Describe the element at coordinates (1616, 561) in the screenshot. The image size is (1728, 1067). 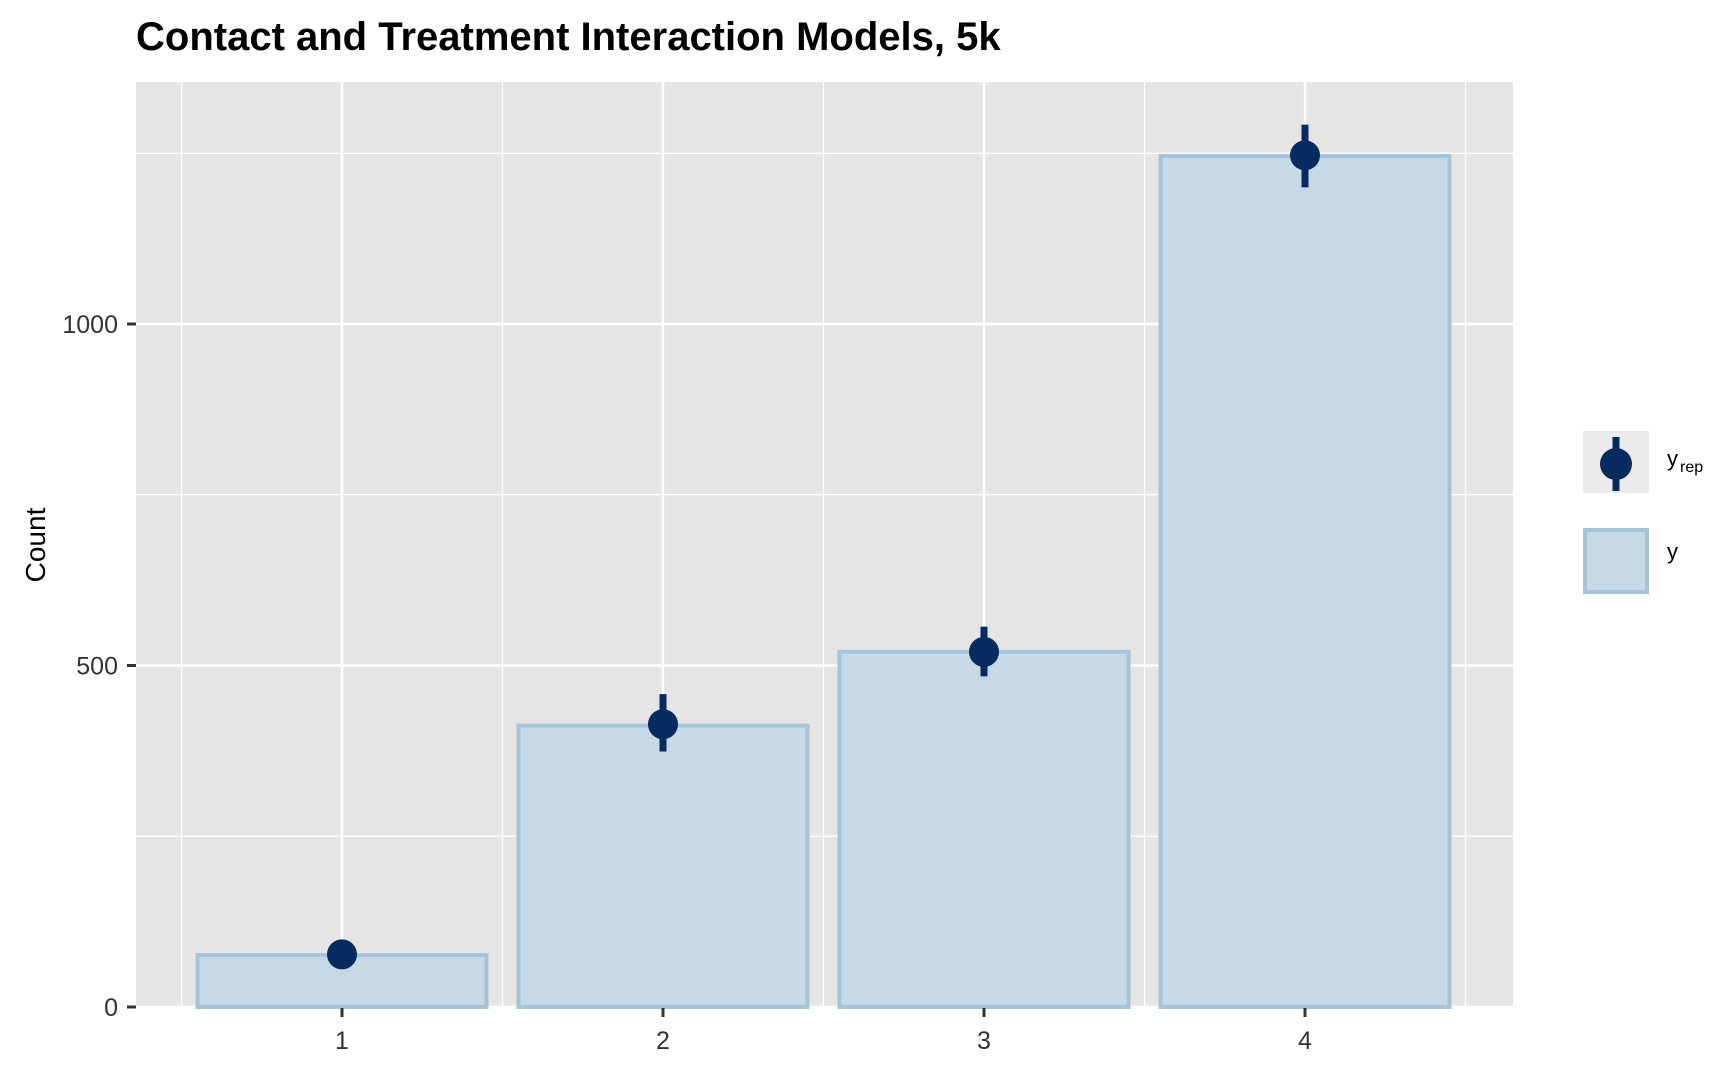
I see `legend-key-y-bar` at that location.